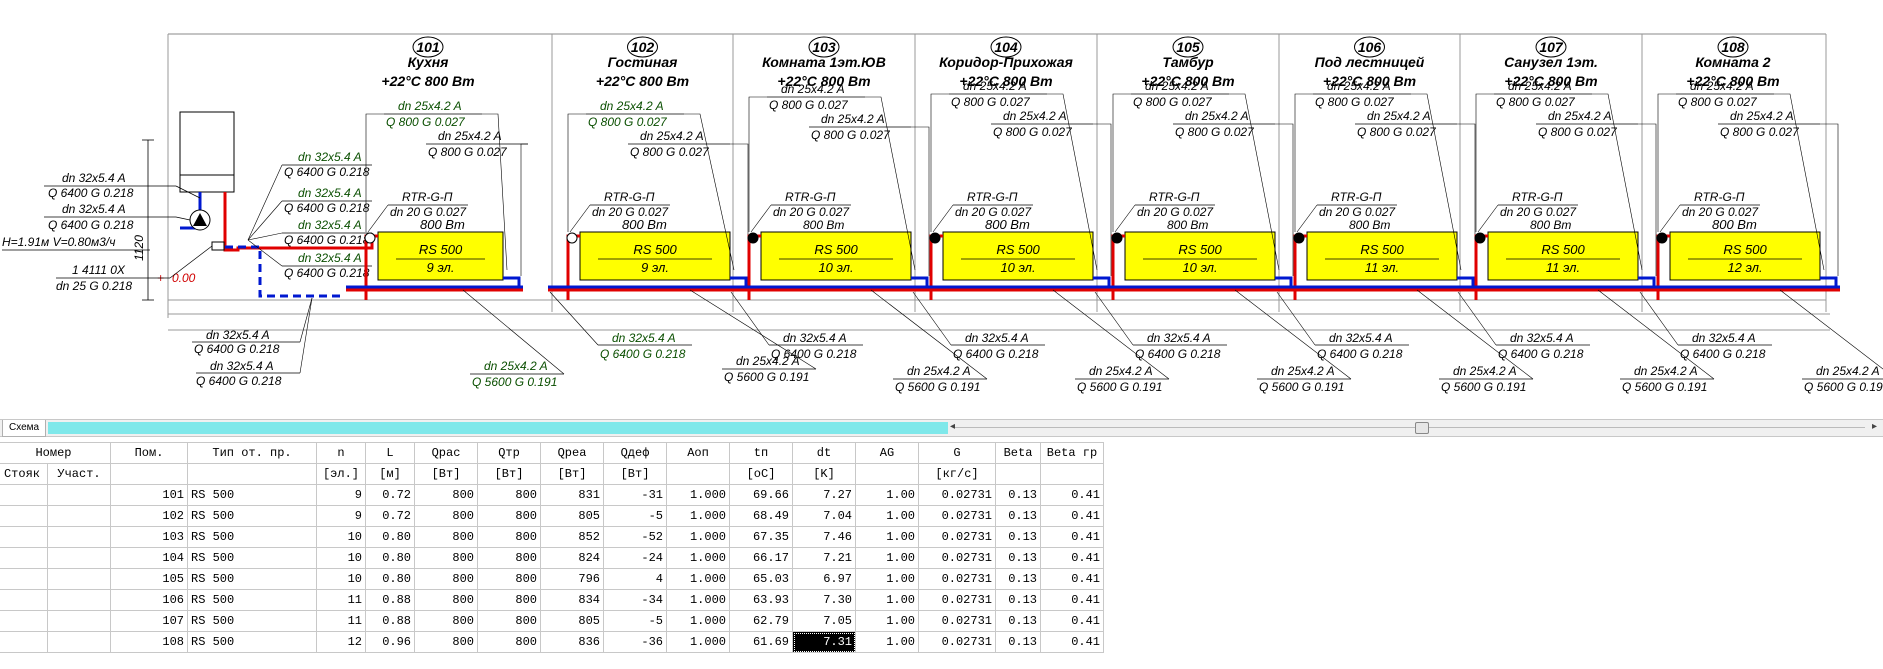  I want to click on table-cell: -34, so click(635, 600).